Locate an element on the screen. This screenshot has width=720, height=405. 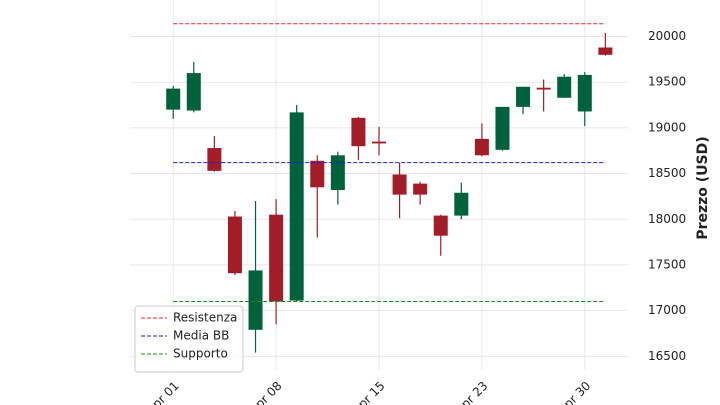
x-tick-label: Apr 08 is located at coordinates (266, 392).